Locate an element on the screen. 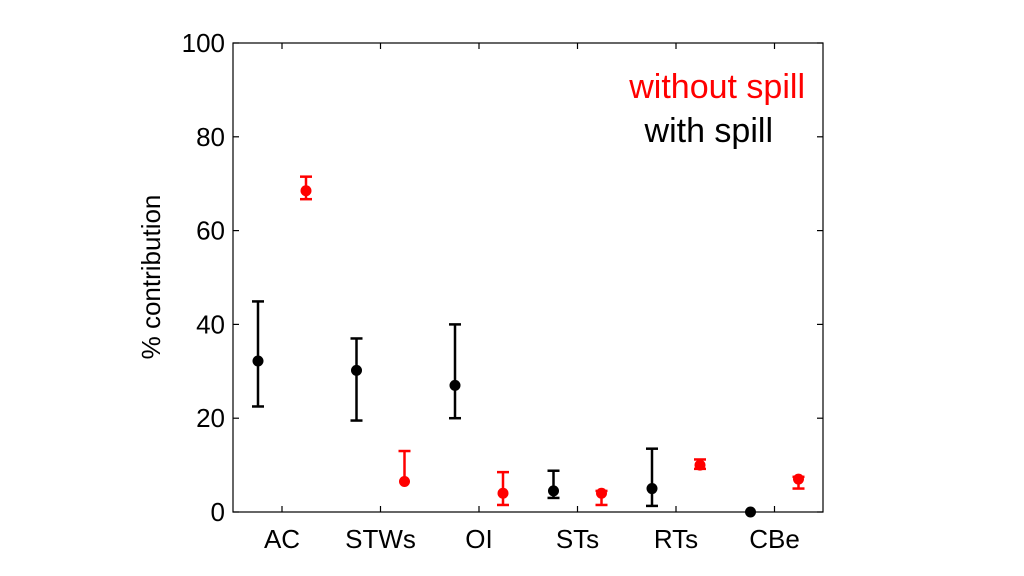 This screenshot has height=576, width=1024. y-tick-label: 100 is located at coordinates (203, 43).